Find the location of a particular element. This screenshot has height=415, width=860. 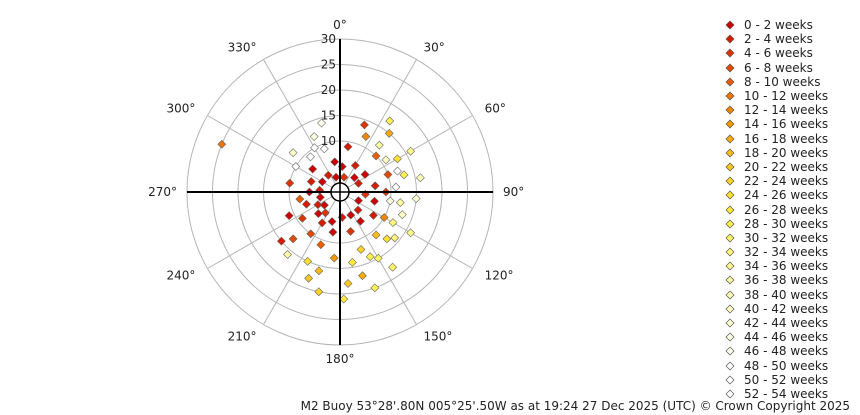

legend-item: 40 - 42 weeks is located at coordinates (775, 309).